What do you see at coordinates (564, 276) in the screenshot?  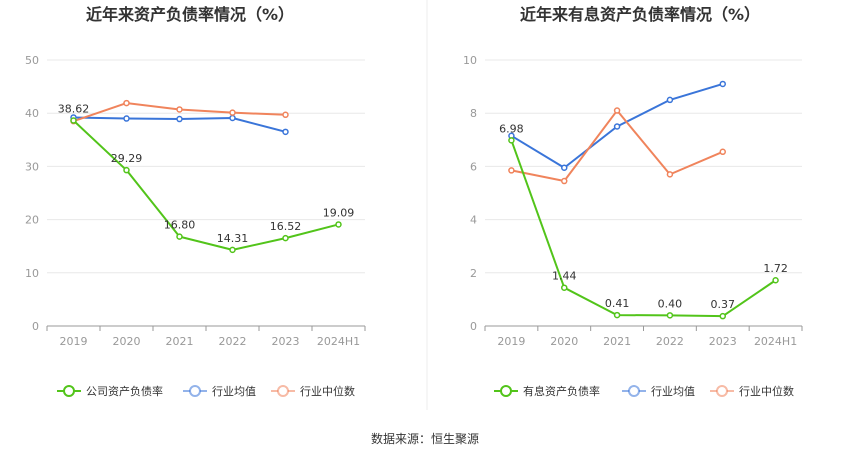 I see `data-label: 1.44` at bounding box center [564, 276].